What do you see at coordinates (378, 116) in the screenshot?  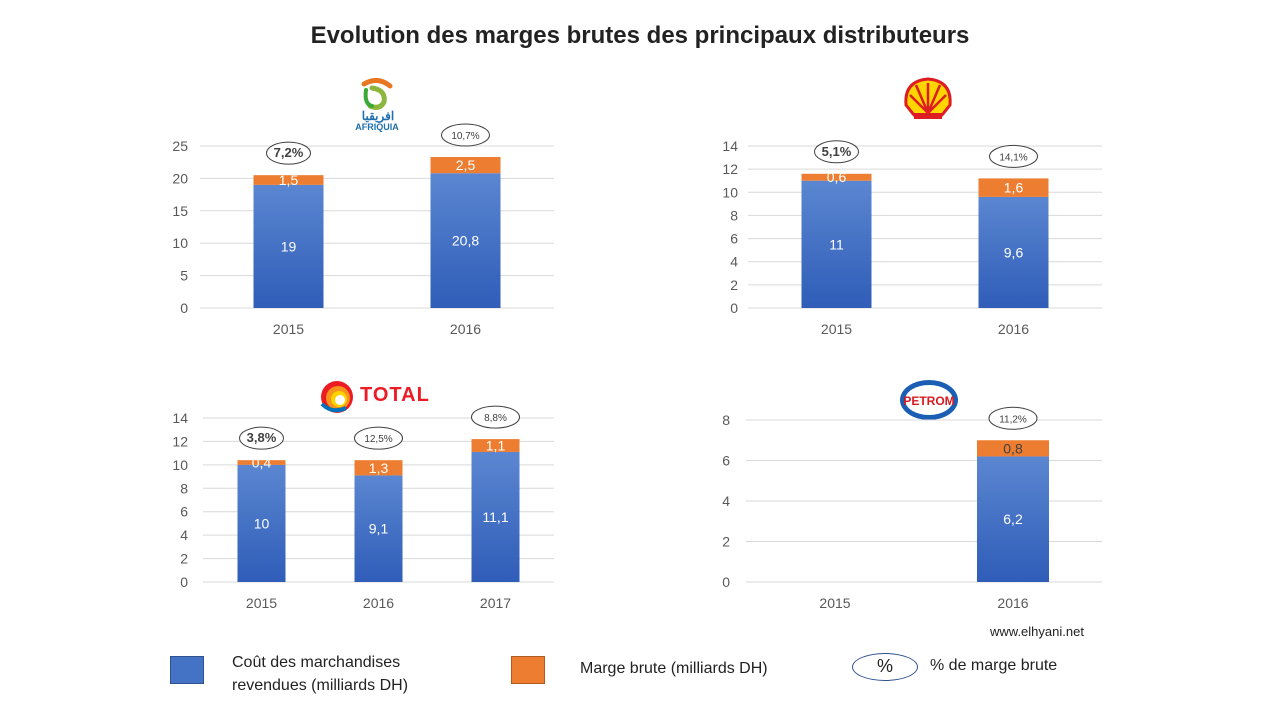 I see `afriquia-arabic-text: افريقيا` at bounding box center [378, 116].